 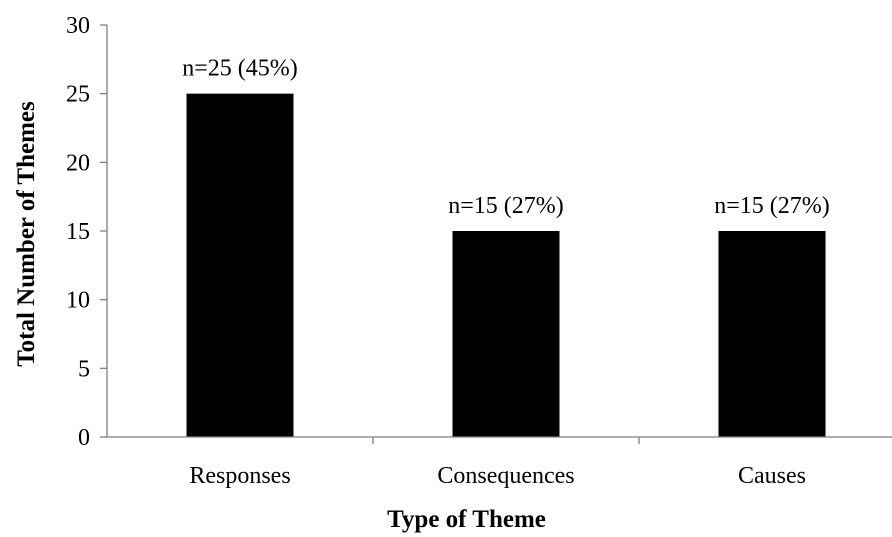 I want to click on y-tick-label: 25, so click(x=78, y=95).